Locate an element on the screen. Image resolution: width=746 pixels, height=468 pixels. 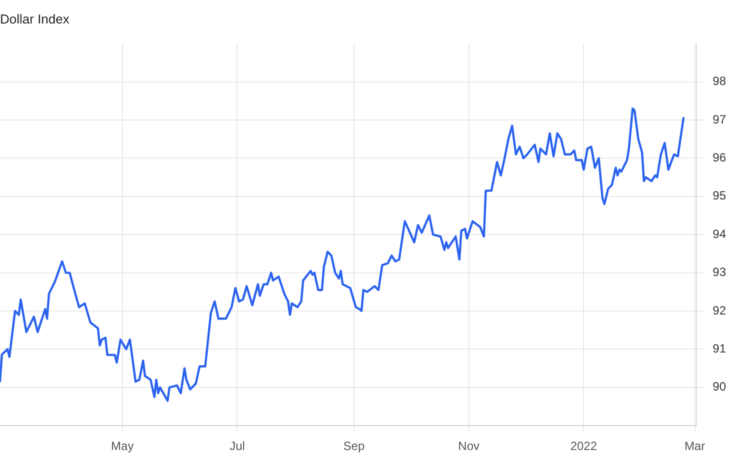
x-tick-label: 2022 is located at coordinates (584, 446).